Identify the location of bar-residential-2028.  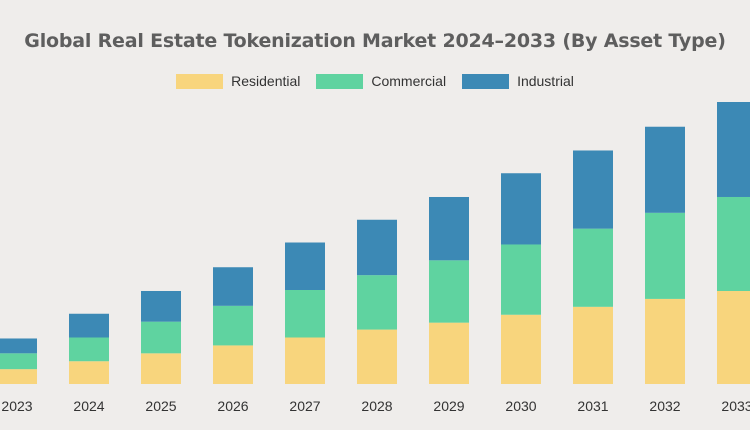
(377, 356).